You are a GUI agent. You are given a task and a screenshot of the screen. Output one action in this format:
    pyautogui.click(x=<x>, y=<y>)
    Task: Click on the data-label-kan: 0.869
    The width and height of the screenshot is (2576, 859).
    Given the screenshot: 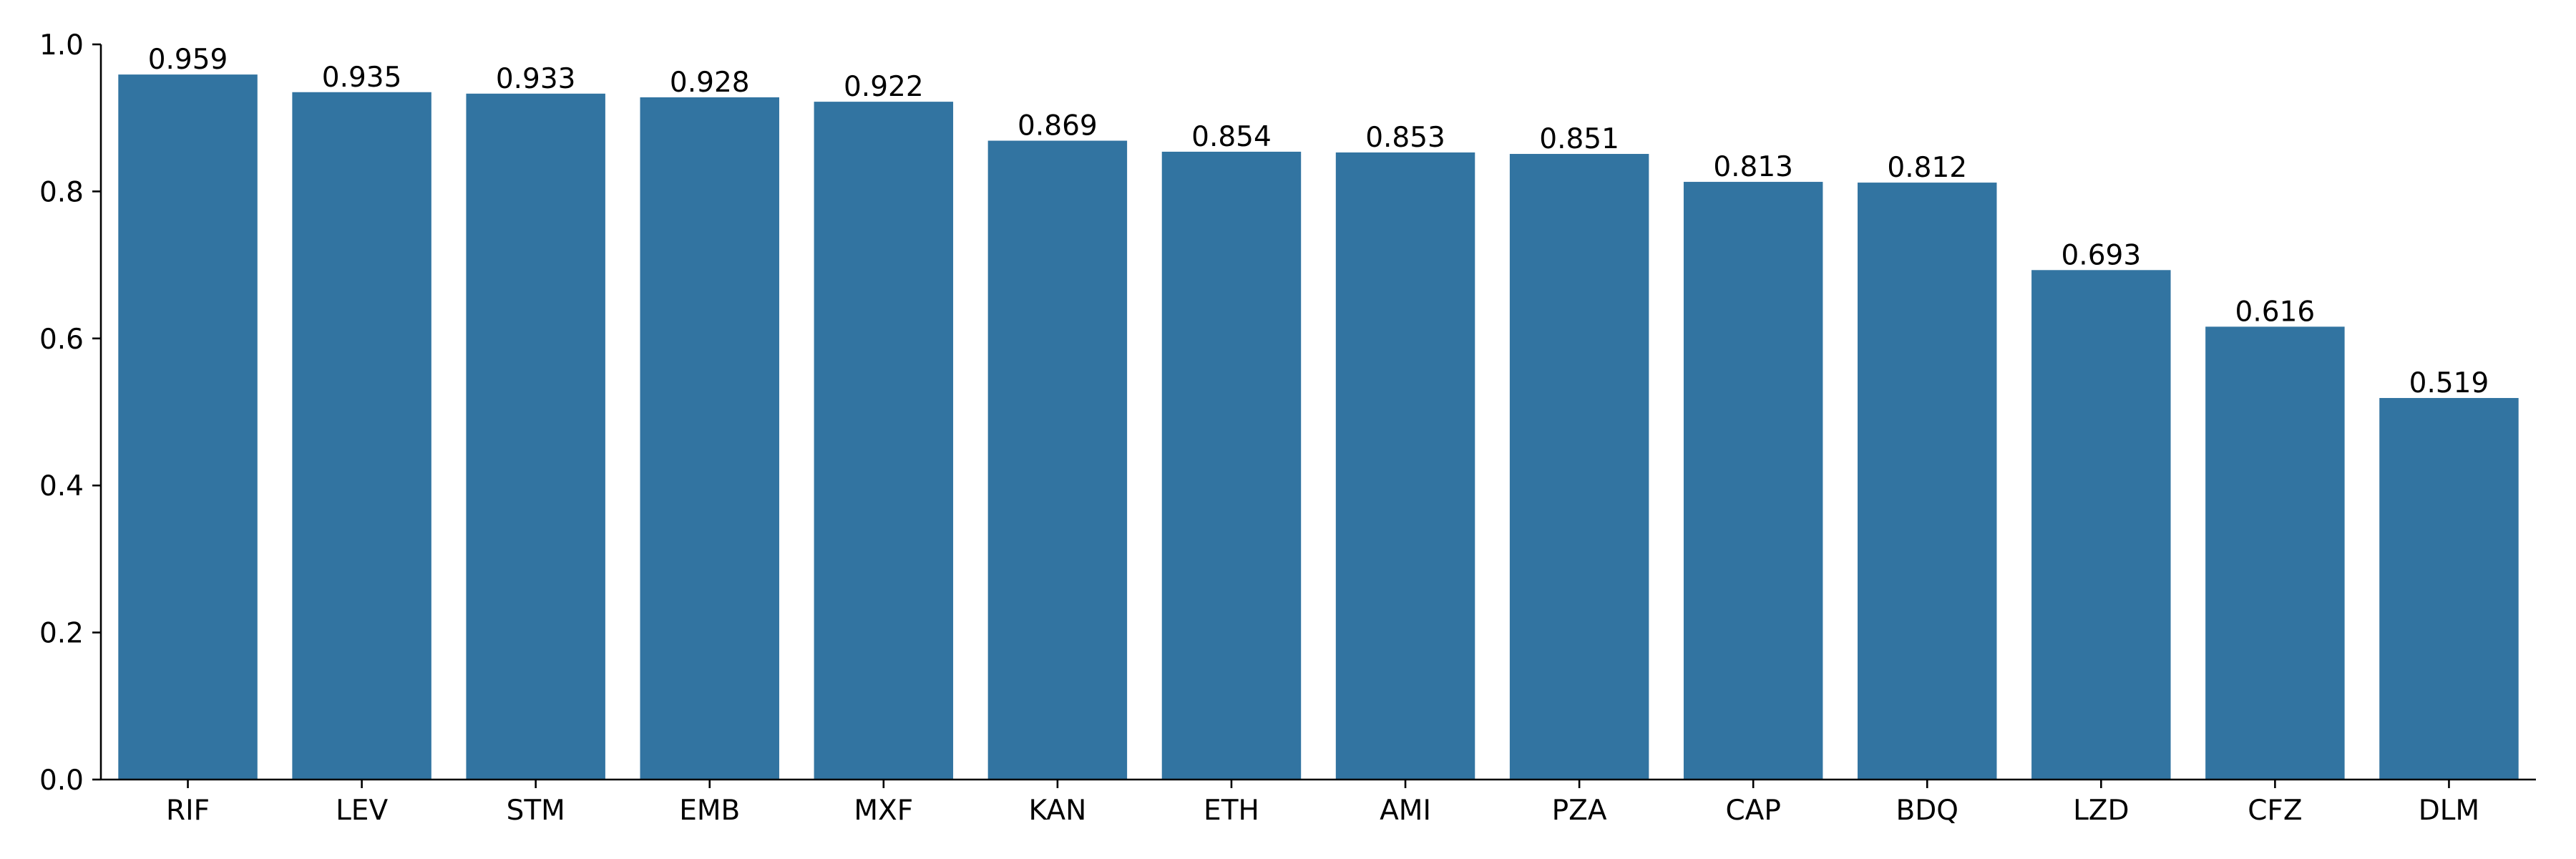 What is the action you would take?
    pyautogui.click(x=1058, y=126)
    